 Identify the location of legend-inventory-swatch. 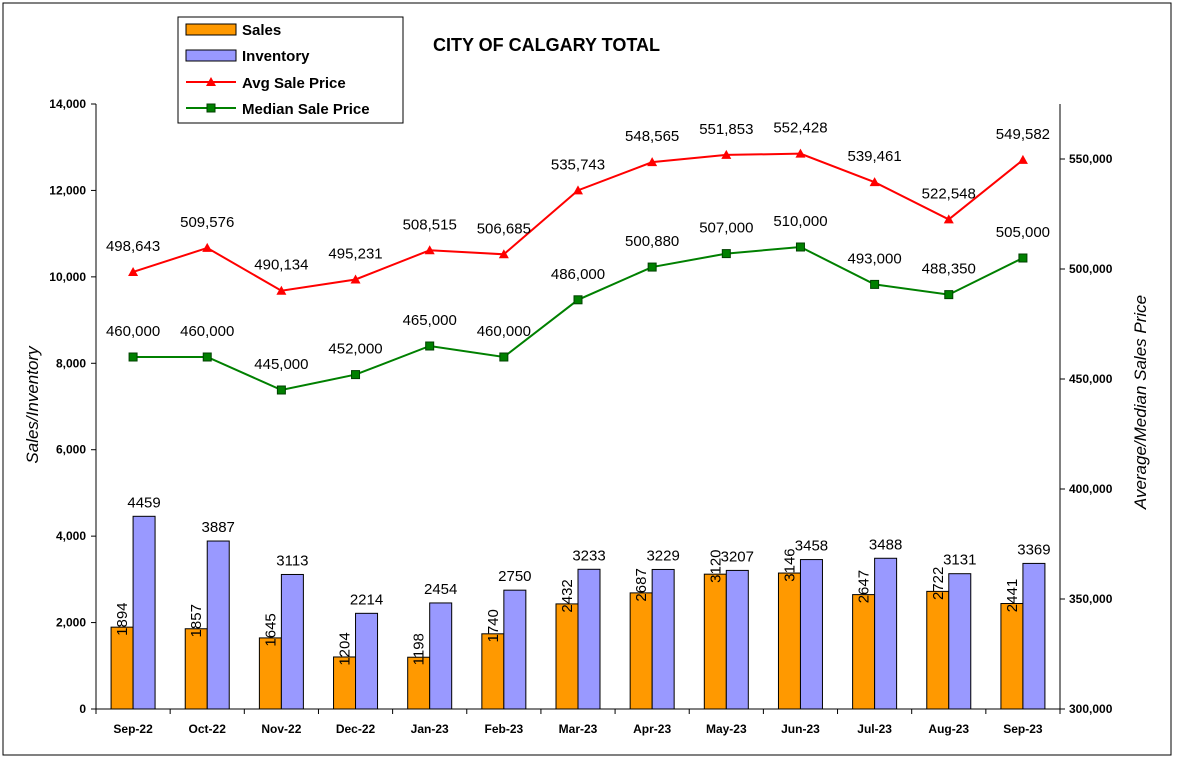
(211, 55).